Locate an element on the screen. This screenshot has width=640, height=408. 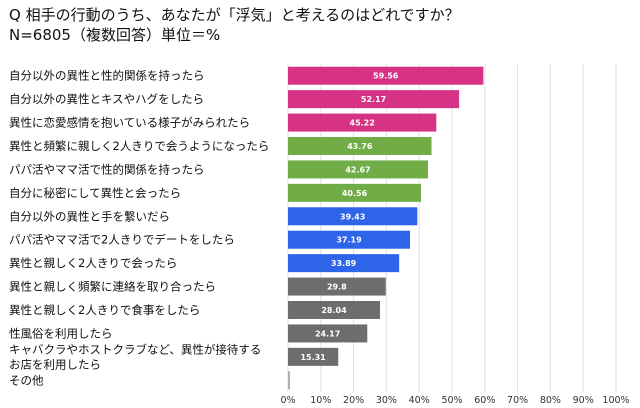
tick-label: 100% is located at coordinates (615, 400).